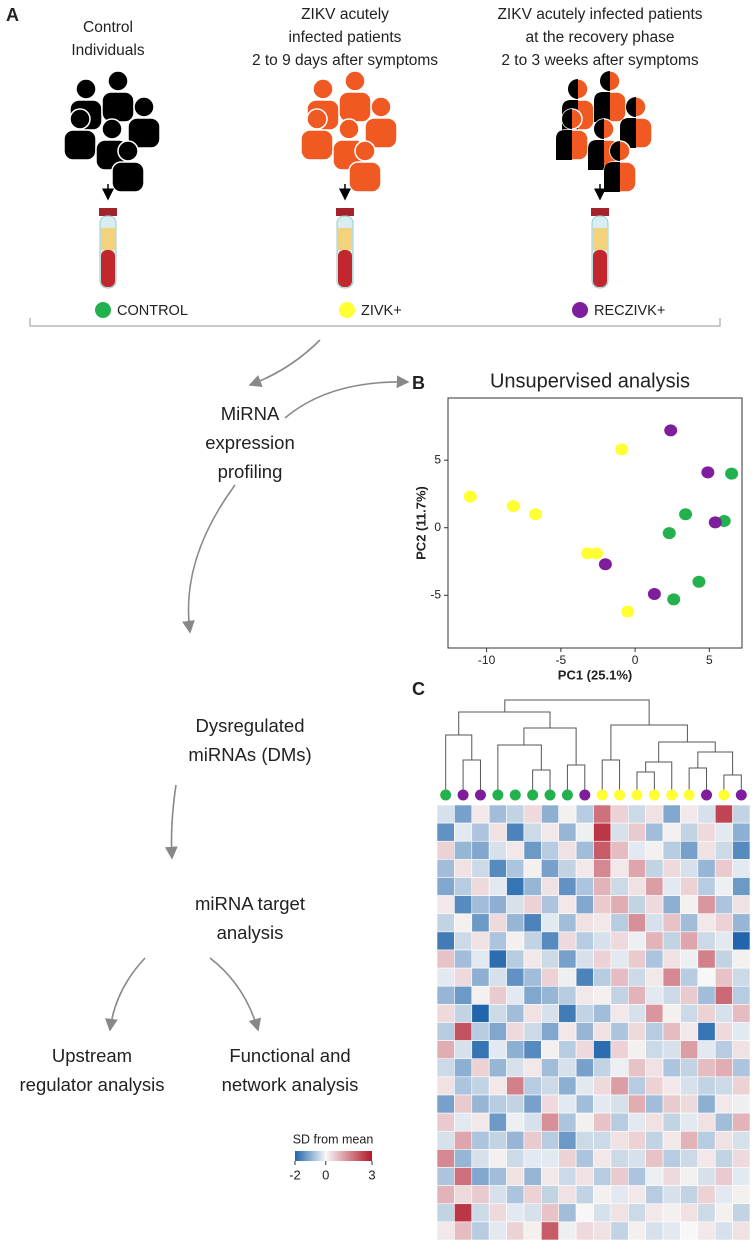  Describe the element at coordinates (580, 310) in the screenshot. I see `group-dot` at that location.